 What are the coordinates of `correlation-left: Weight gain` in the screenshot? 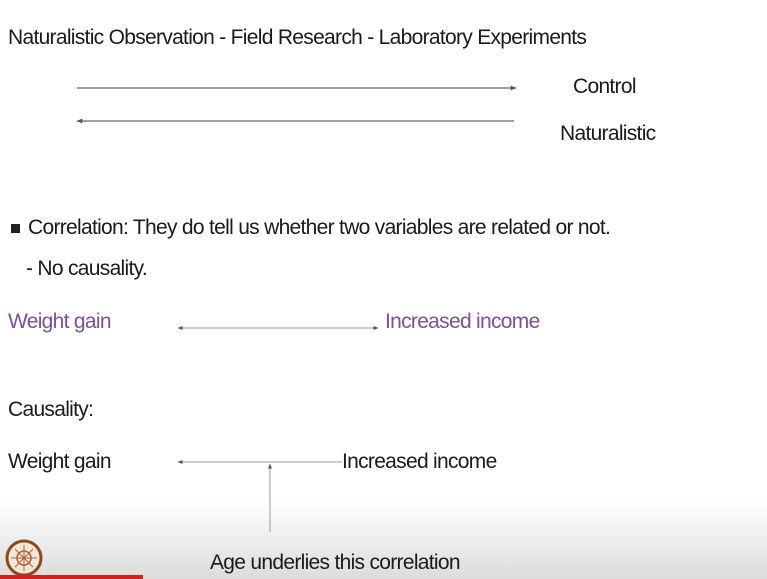 It's located at (60, 321).